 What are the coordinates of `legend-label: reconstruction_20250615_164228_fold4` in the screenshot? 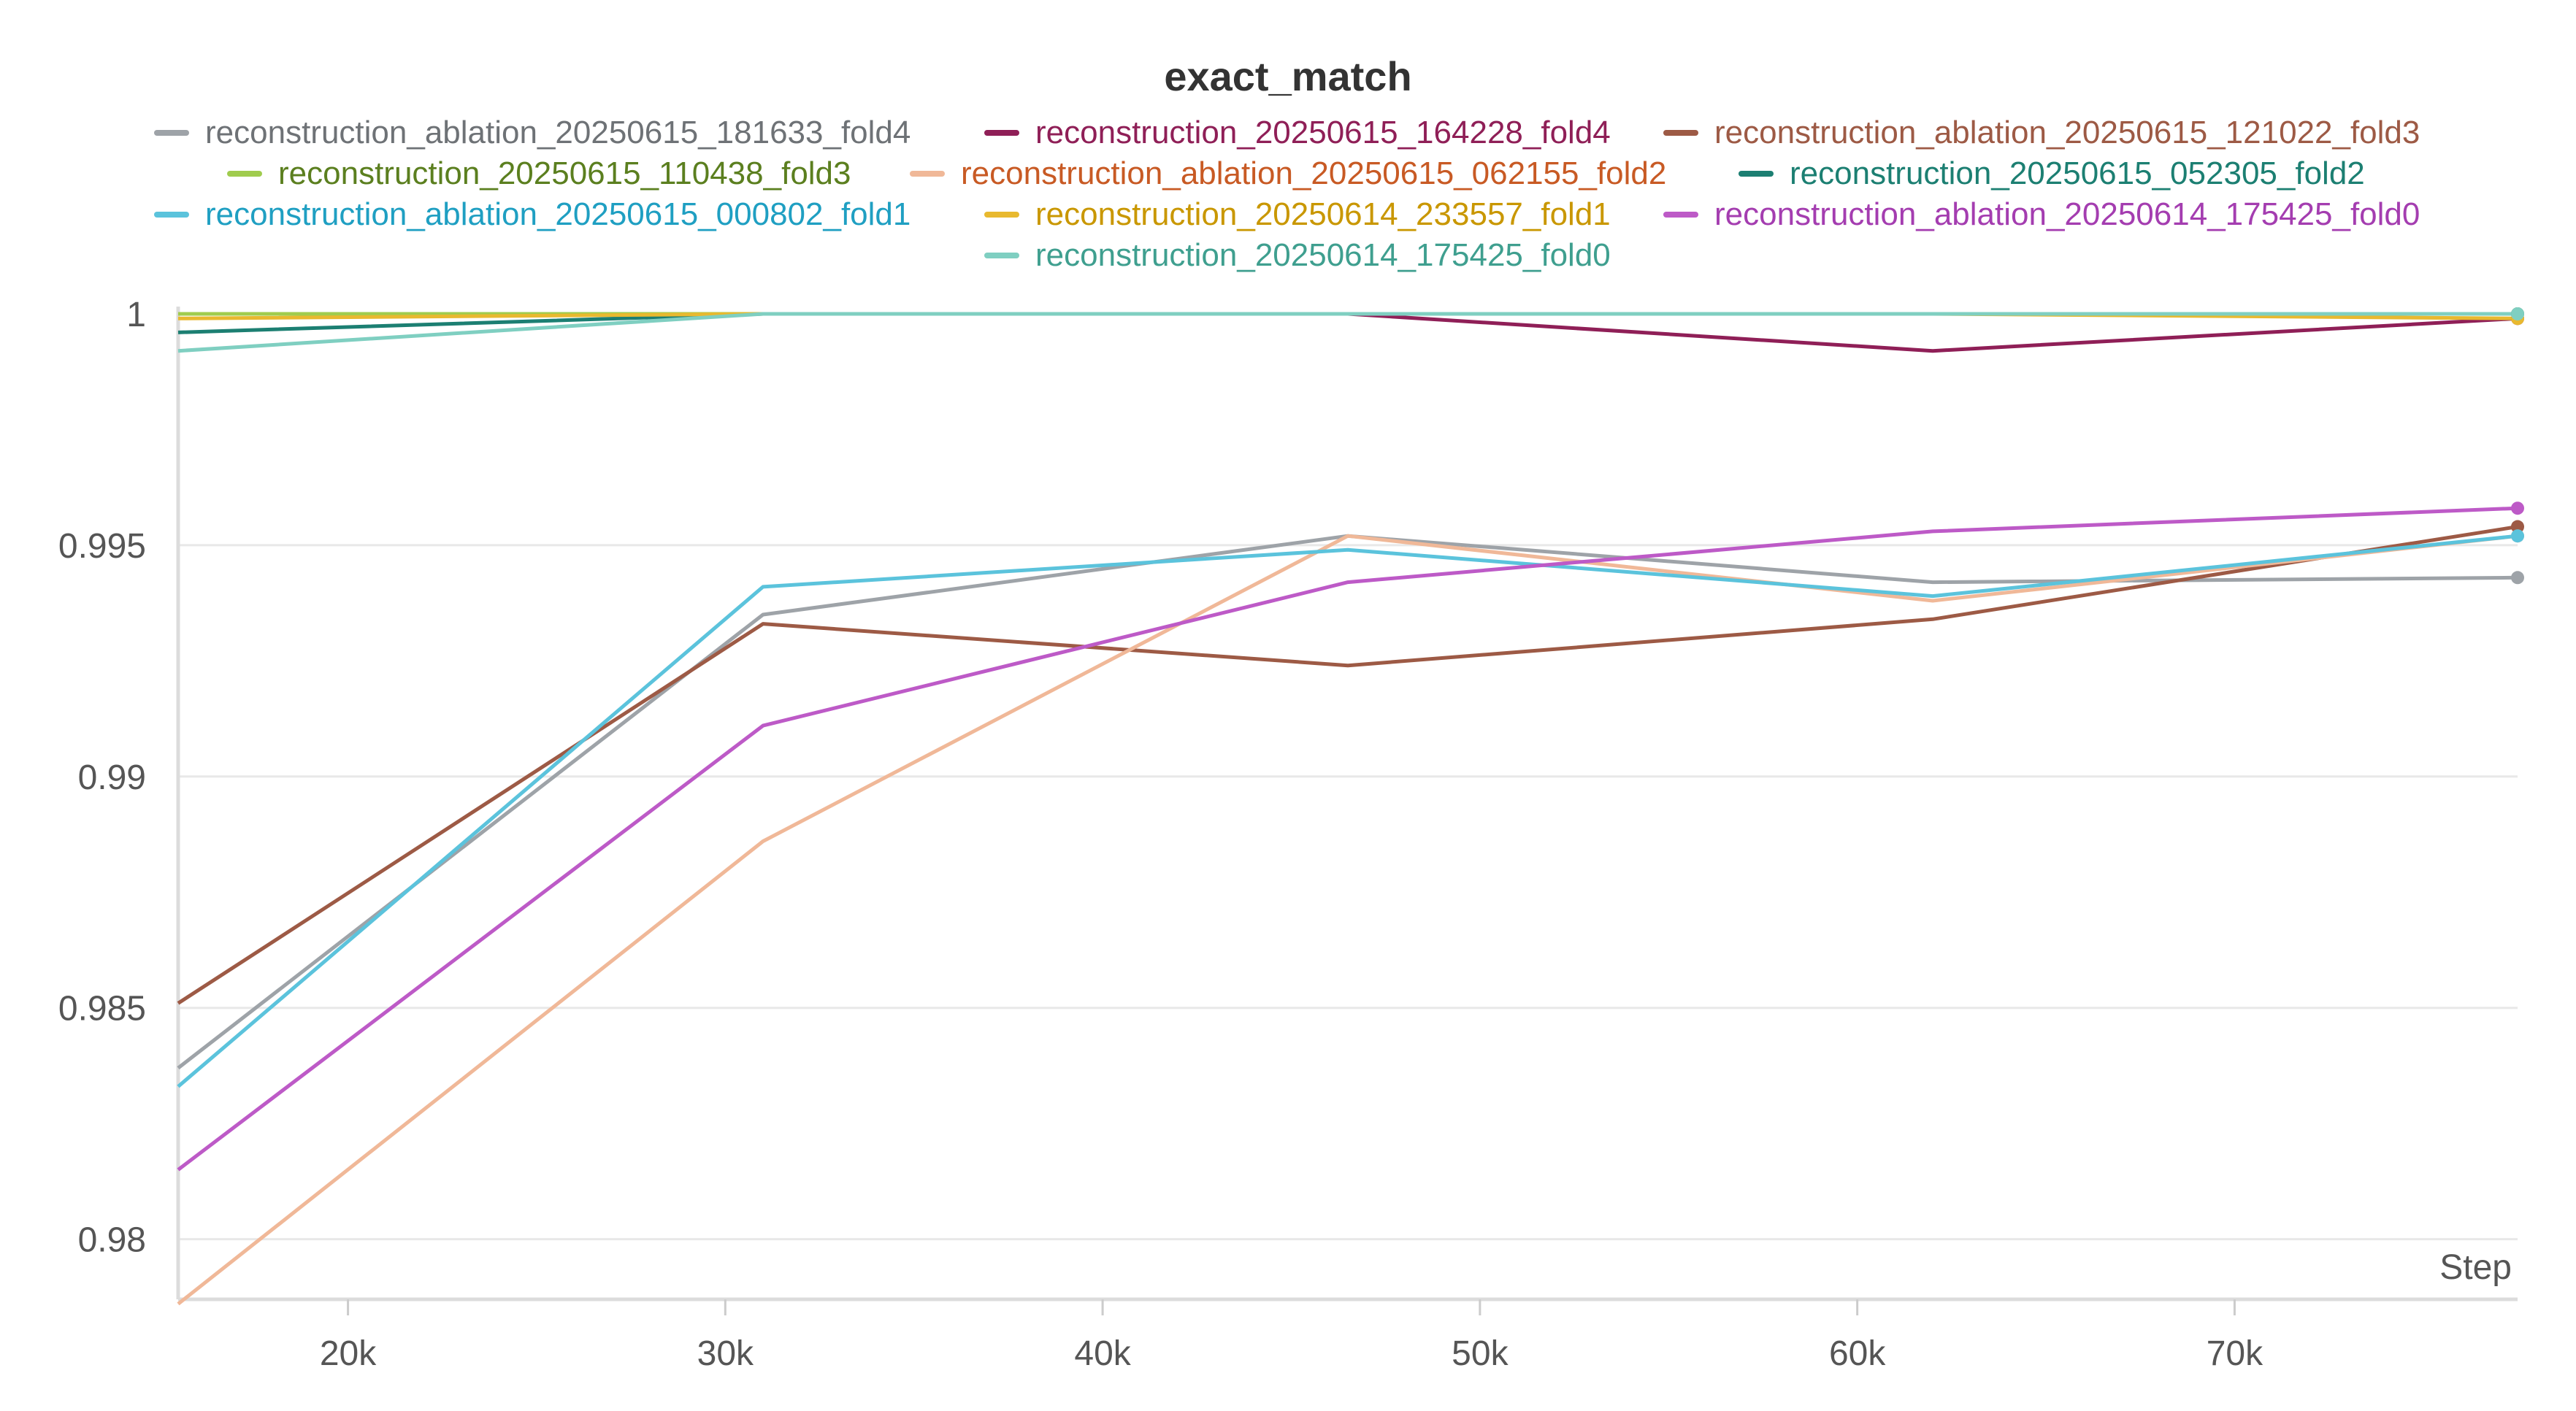 It's located at (1323, 132).